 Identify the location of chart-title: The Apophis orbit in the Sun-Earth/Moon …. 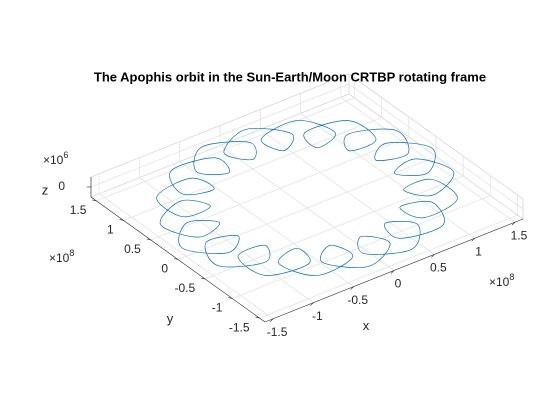
(290, 76).